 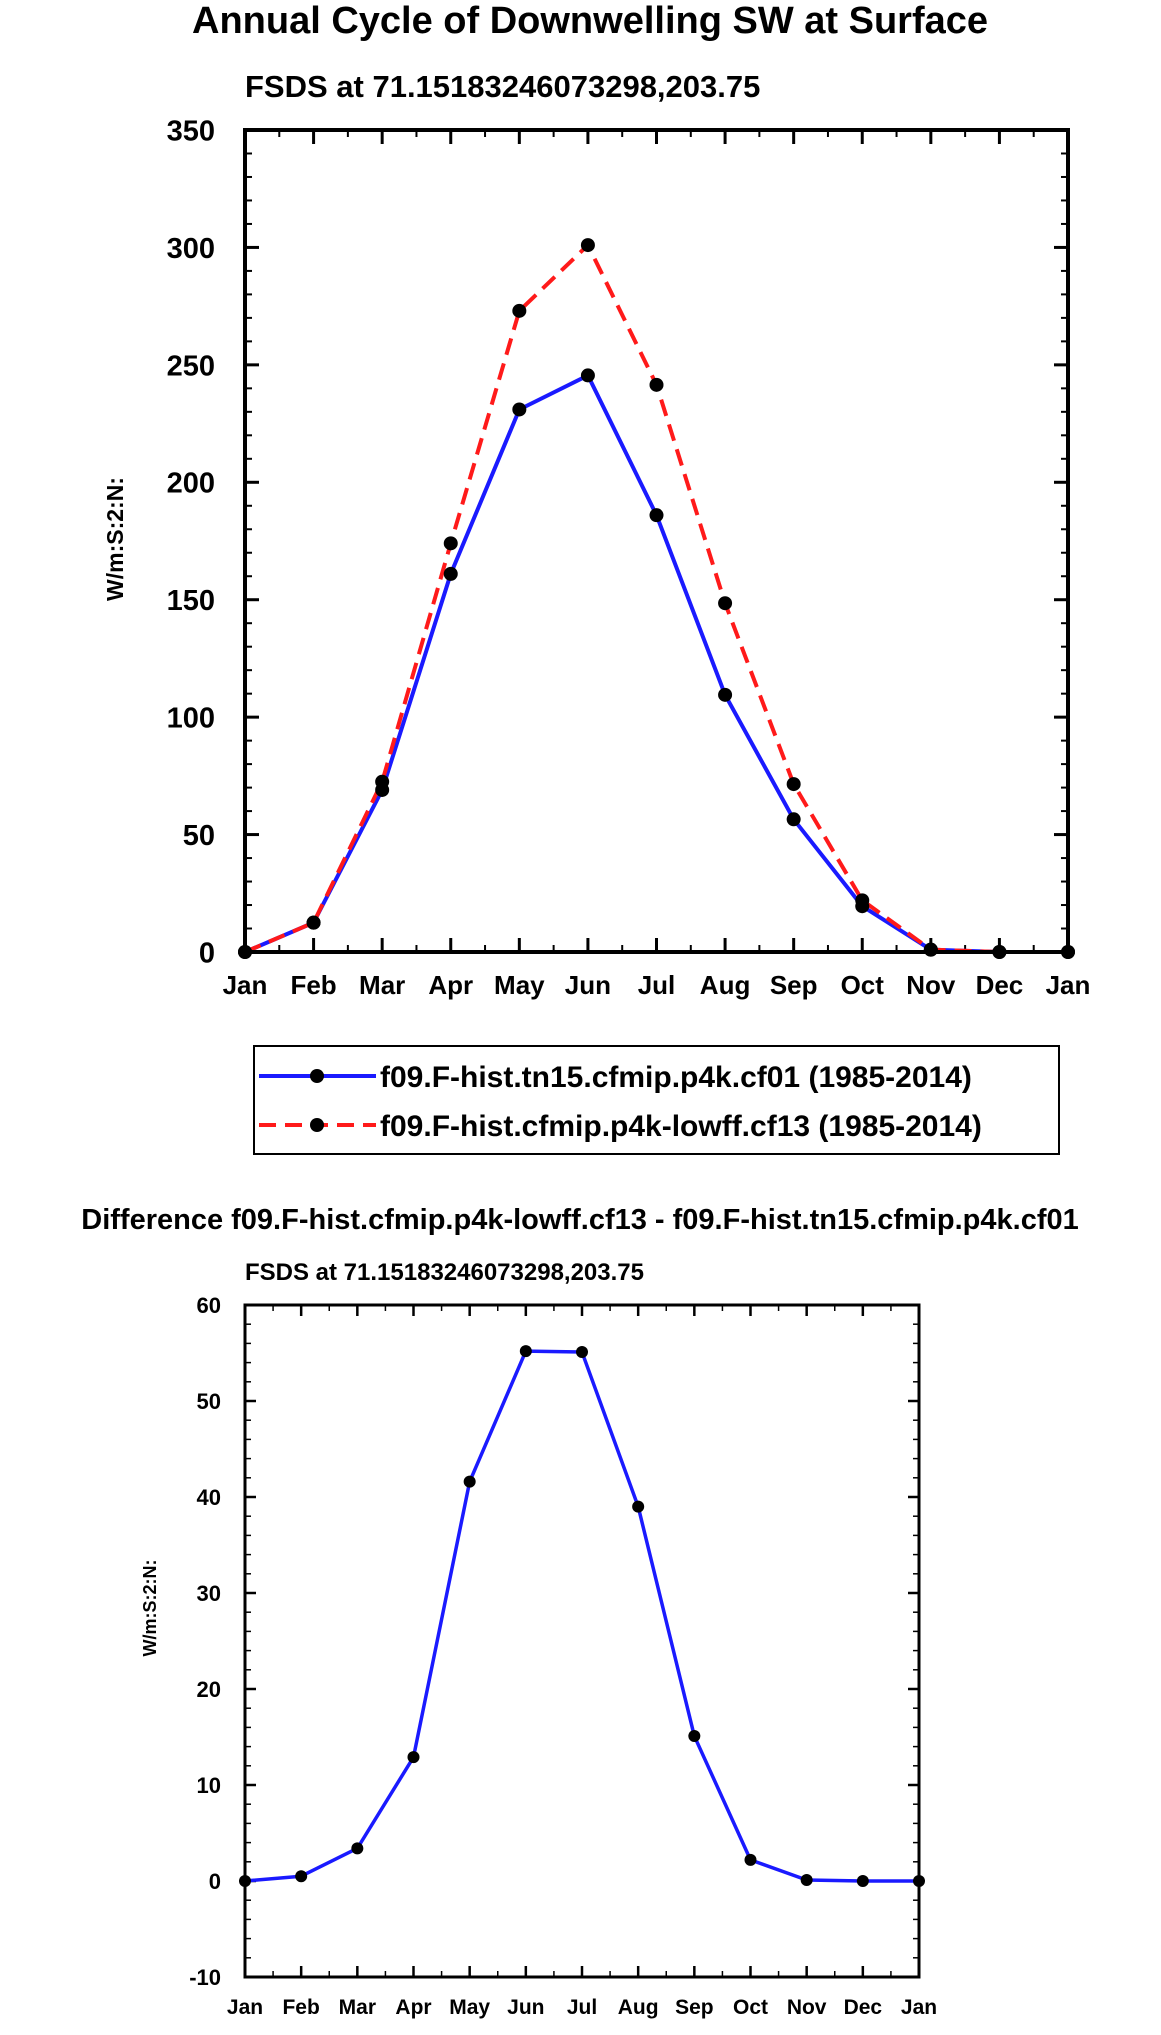 I want to click on y-tick-label: 20, so click(x=209, y=1689).